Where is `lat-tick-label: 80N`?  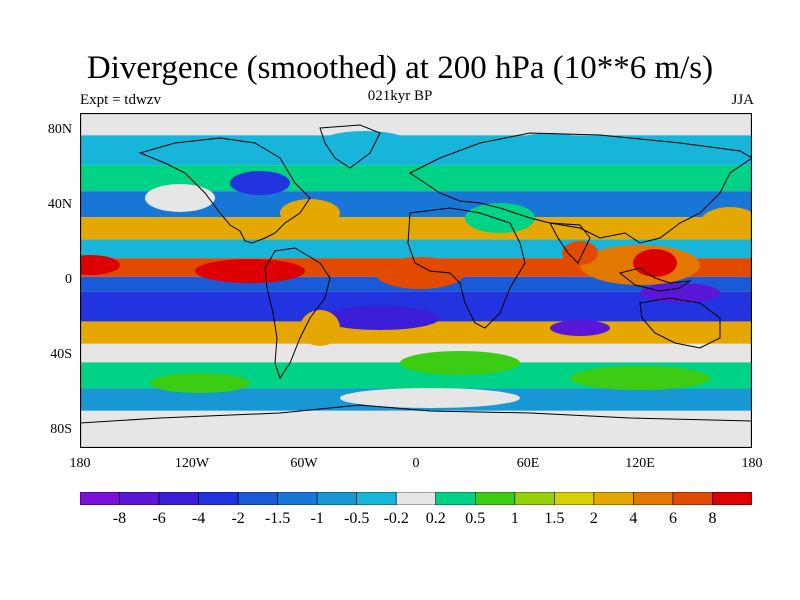 lat-tick-label: 80N is located at coordinates (59, 129).